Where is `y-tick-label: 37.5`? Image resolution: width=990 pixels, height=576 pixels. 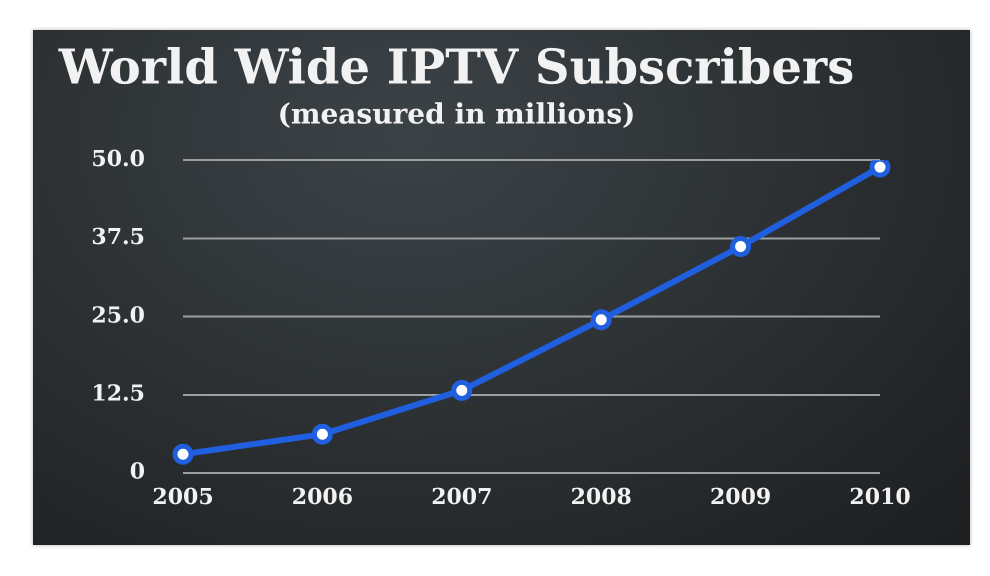 y-tick-label: 37.5 is located at coordinates (118, 237).